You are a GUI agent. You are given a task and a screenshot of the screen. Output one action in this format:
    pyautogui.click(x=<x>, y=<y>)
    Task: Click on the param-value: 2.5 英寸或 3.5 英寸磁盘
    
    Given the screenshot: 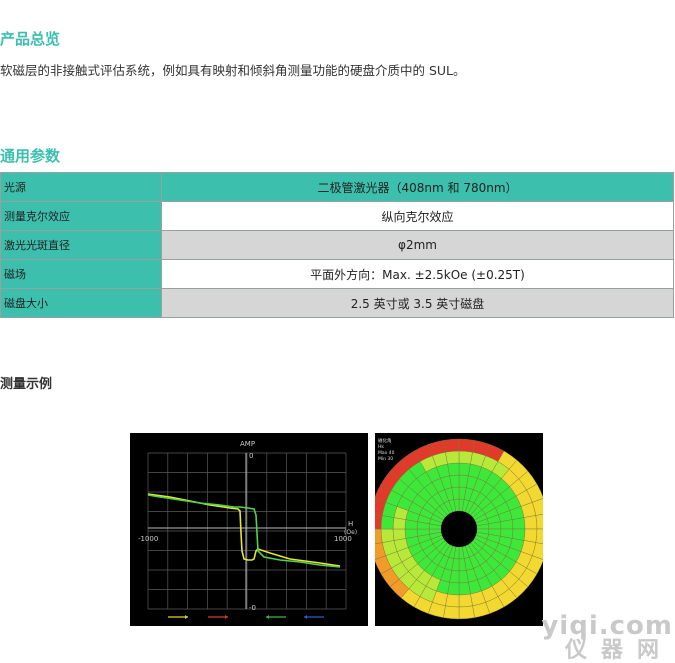 What is the action you would take?
    pyautogui.click(x=417, y=303)
    